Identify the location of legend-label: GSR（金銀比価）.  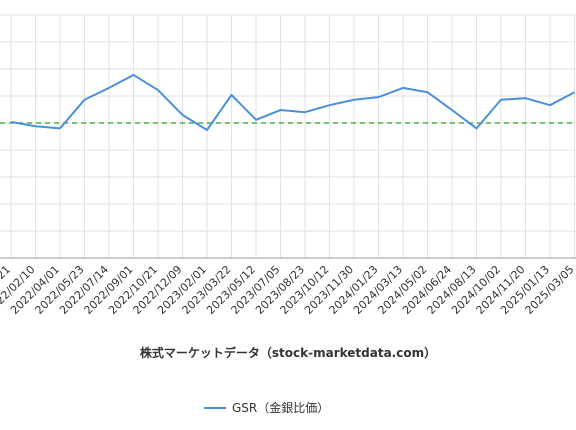
(280, 407).